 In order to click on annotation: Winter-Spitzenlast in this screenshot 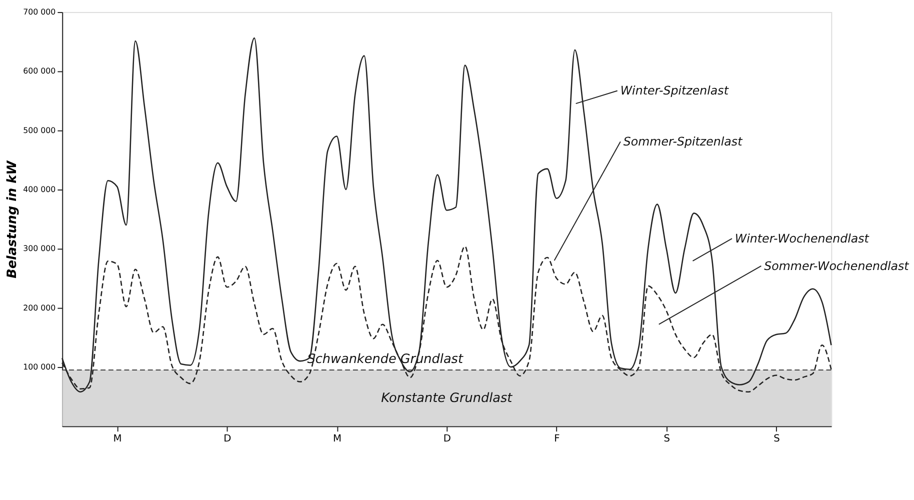, I will do `click(674, 91)`.